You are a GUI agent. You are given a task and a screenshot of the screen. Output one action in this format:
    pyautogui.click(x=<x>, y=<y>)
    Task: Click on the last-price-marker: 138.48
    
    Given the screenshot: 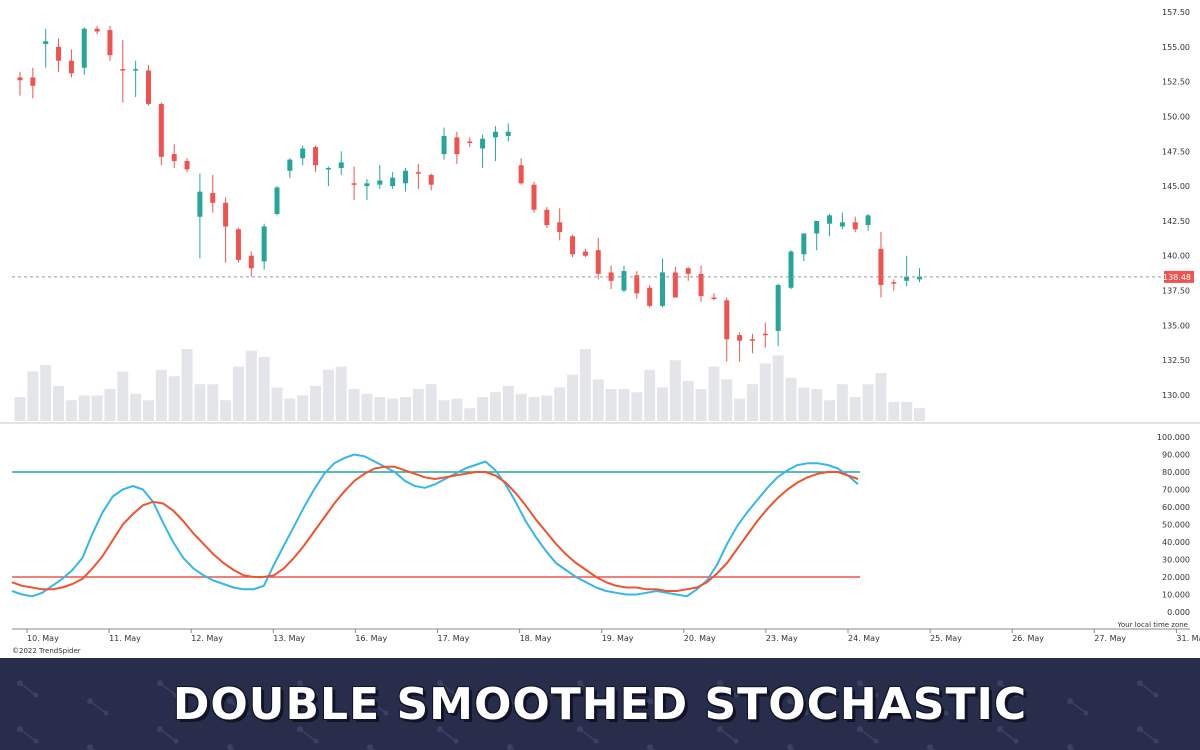 What is the action you would take?
    pyautogui.click(x=603, y=276)
    